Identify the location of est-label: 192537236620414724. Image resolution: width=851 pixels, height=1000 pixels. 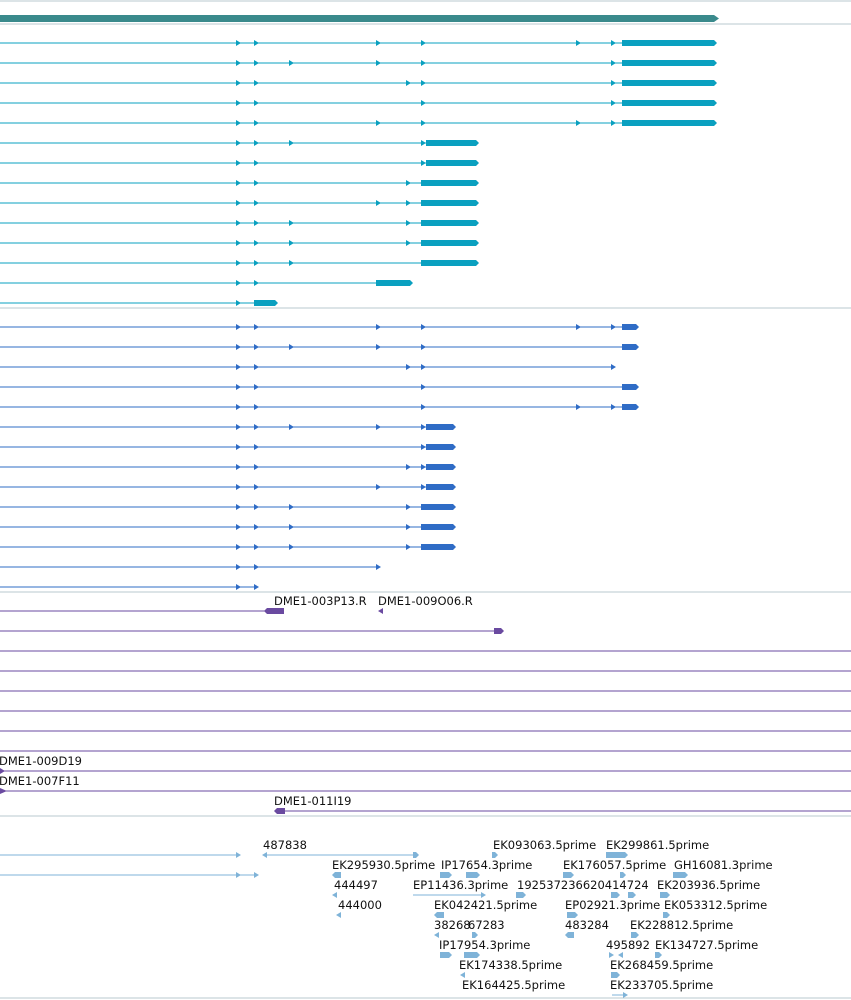
(583, 885).